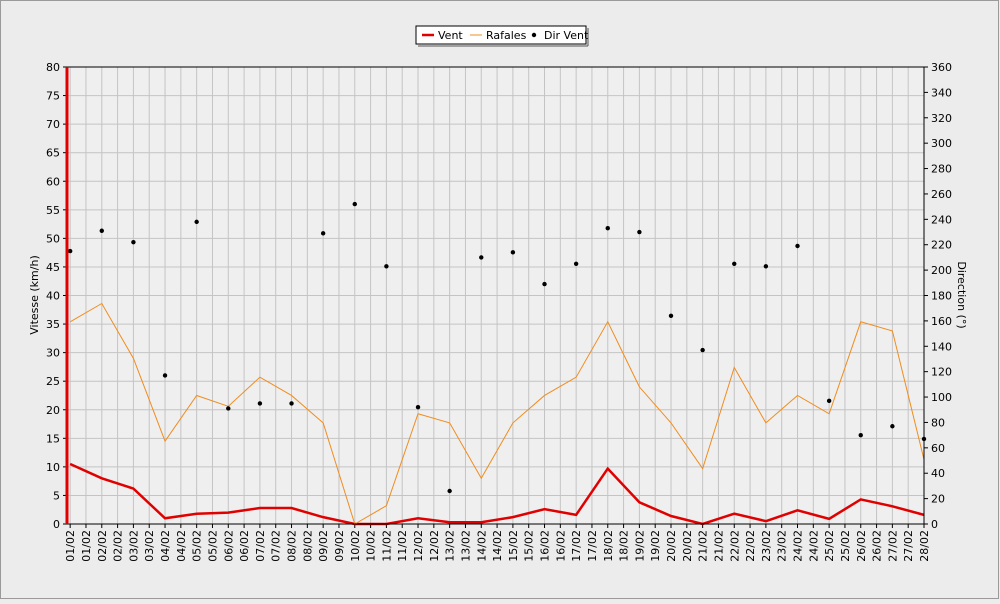 The height and width of the screenshot is (604, 1000). Describe the element at coordinates (53, 296) in the screenshot. I see `y-tick-label: 40` at that location.